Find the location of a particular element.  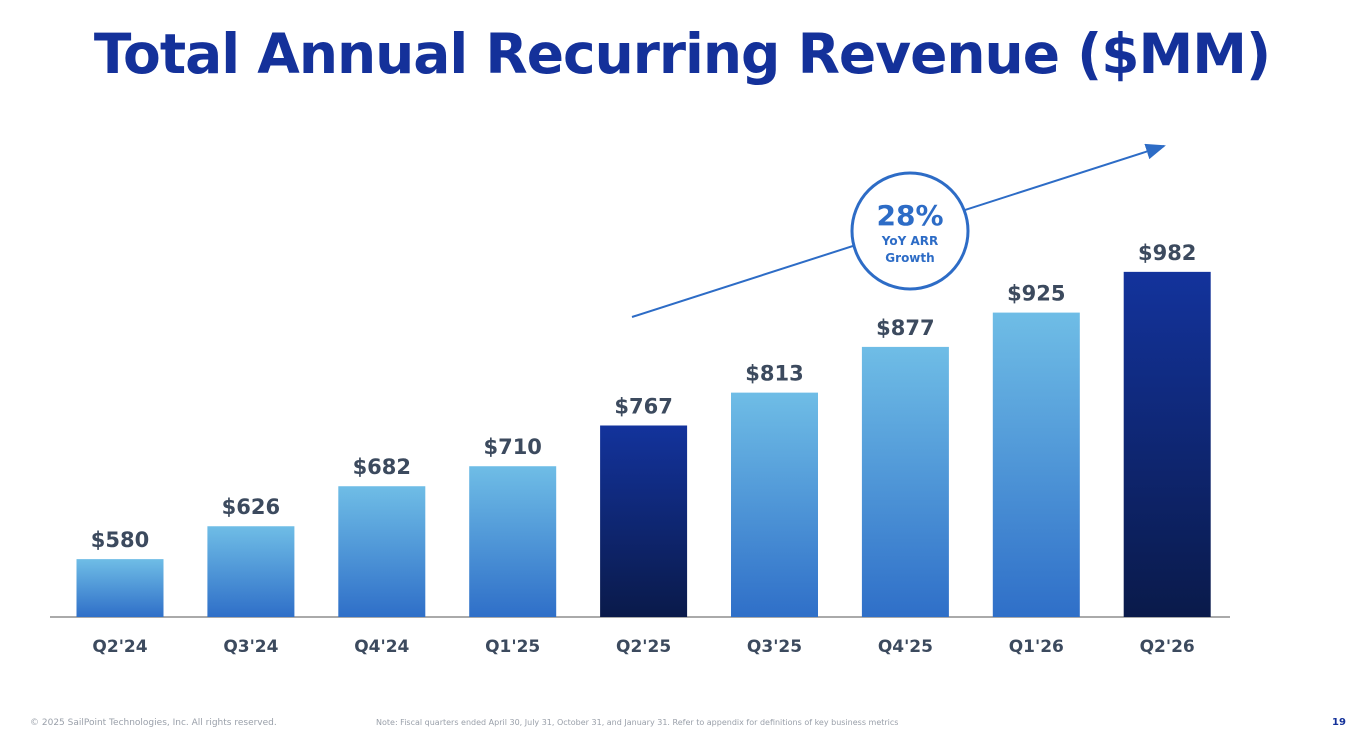

bar-Q4'25 is located at coordinates (905, 481).